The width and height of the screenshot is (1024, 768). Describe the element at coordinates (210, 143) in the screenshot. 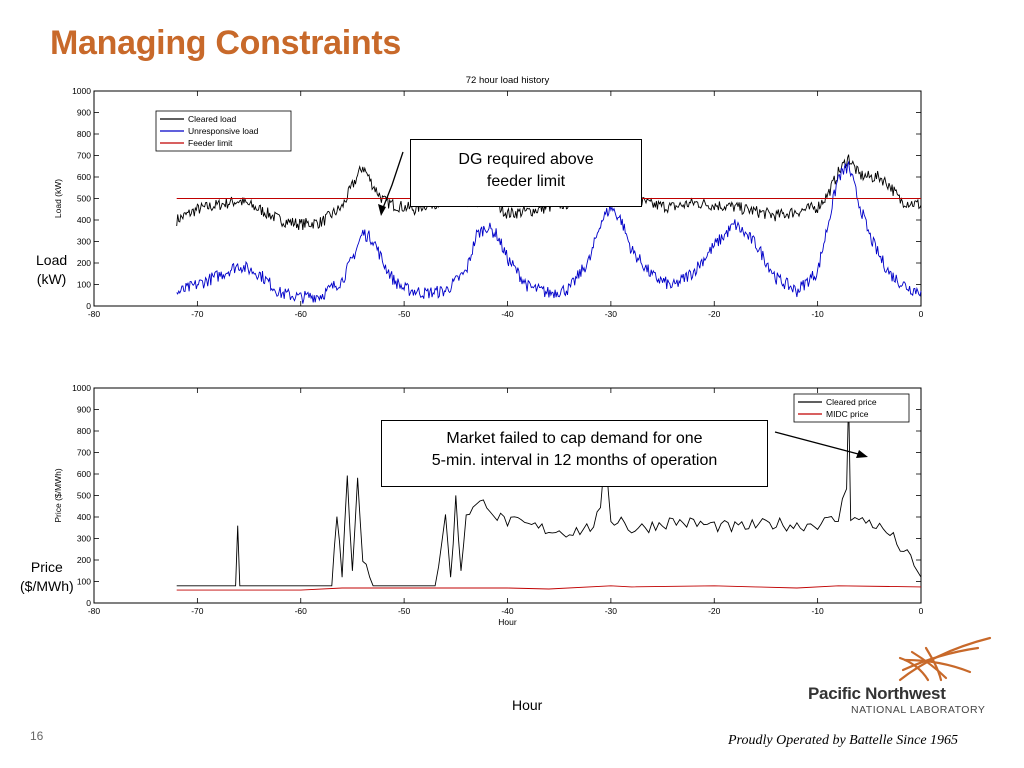

I see `legend-entry: Feeder limit` at that location.